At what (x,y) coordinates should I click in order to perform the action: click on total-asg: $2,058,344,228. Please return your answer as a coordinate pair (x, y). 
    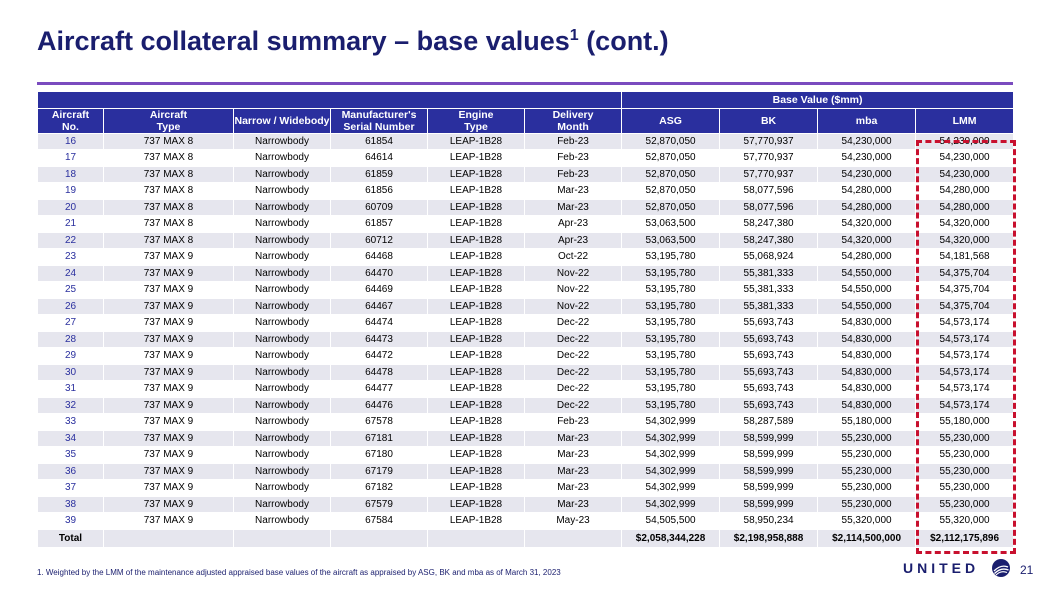
    Looking at the image, I should click on (671, 538).